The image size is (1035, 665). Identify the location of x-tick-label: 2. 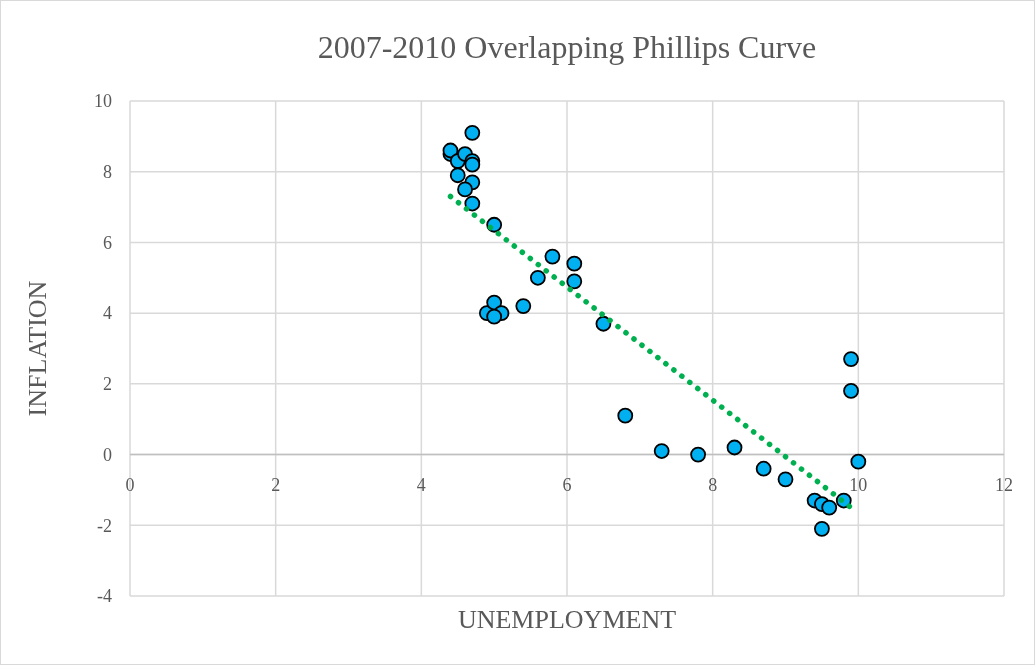
(276, 484).